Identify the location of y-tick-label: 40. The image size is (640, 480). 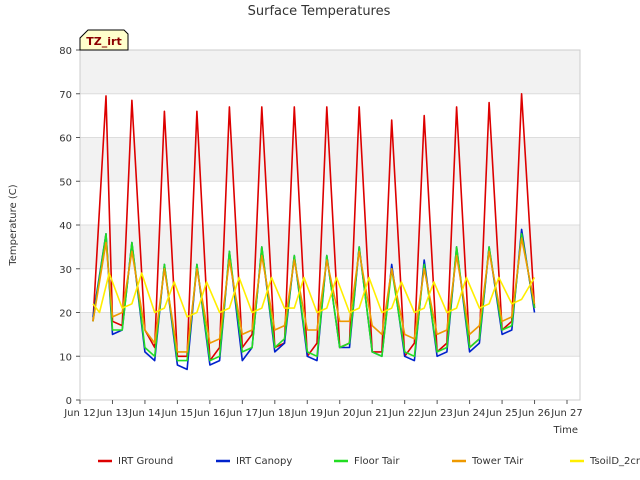
(65, 226).